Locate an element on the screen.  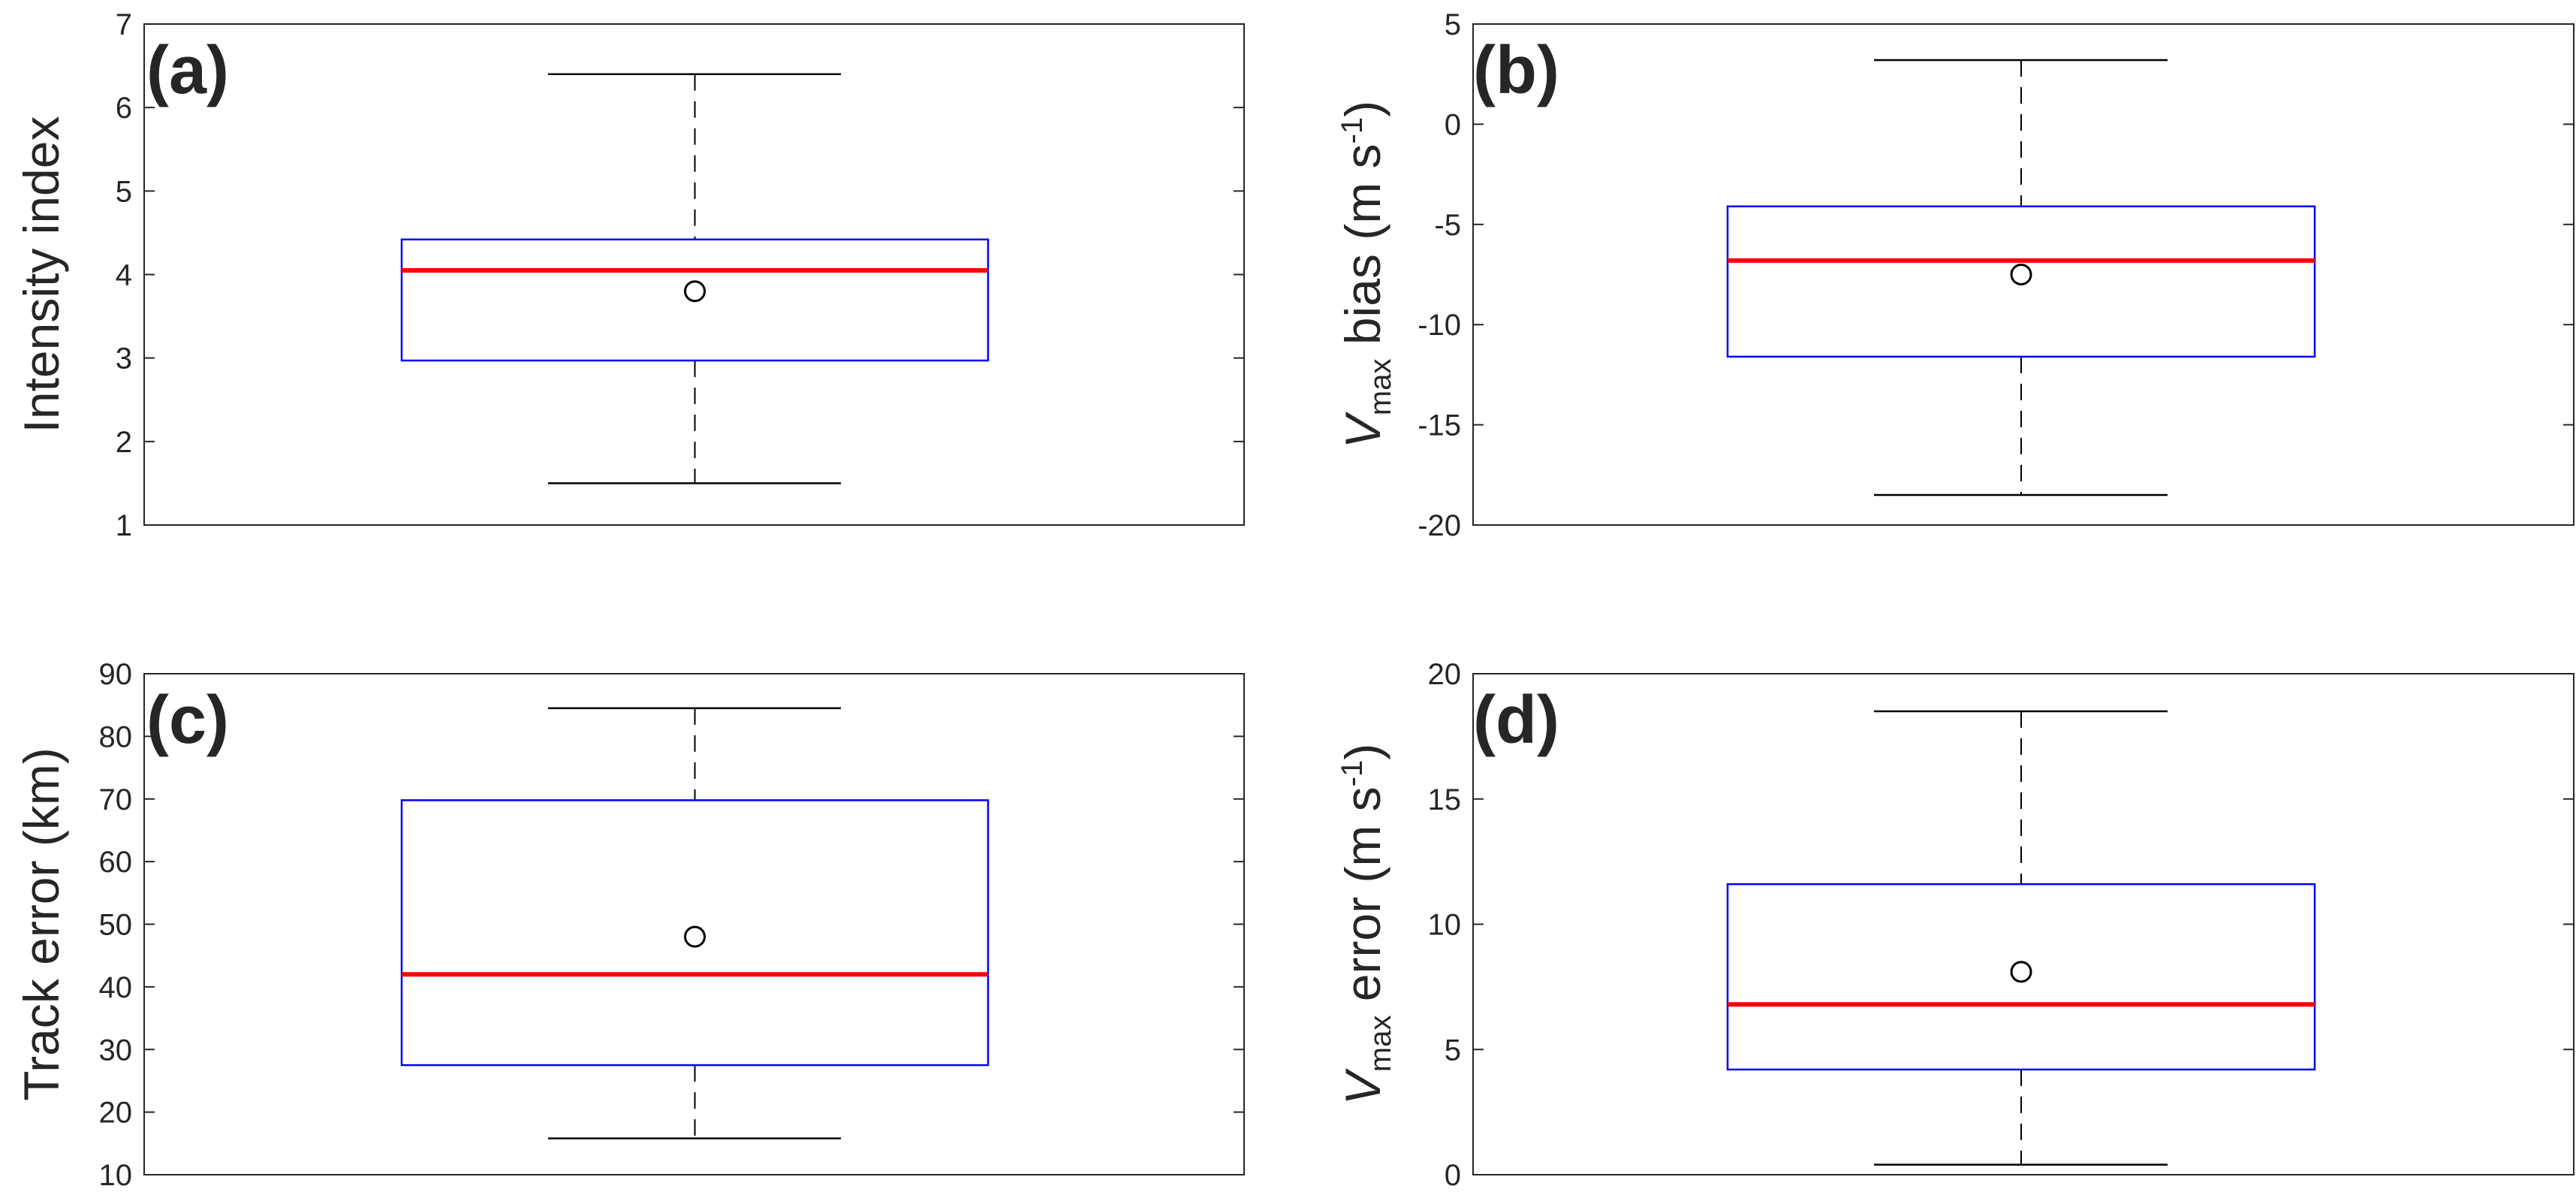
panel-label: (a) is located at coordinates (187, 70).